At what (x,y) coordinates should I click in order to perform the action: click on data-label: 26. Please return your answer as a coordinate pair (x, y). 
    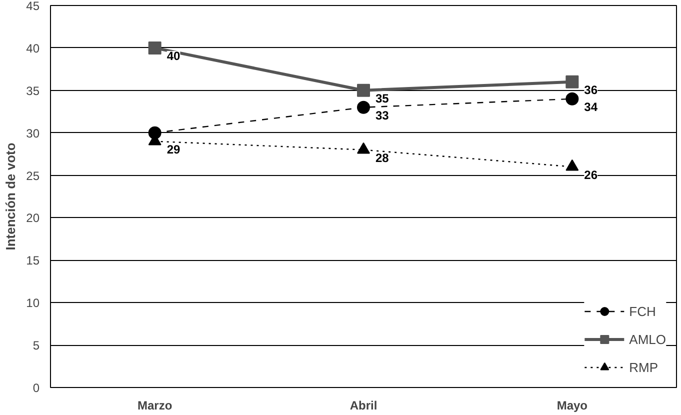
    Looking at the image, I should click on (591, 175).